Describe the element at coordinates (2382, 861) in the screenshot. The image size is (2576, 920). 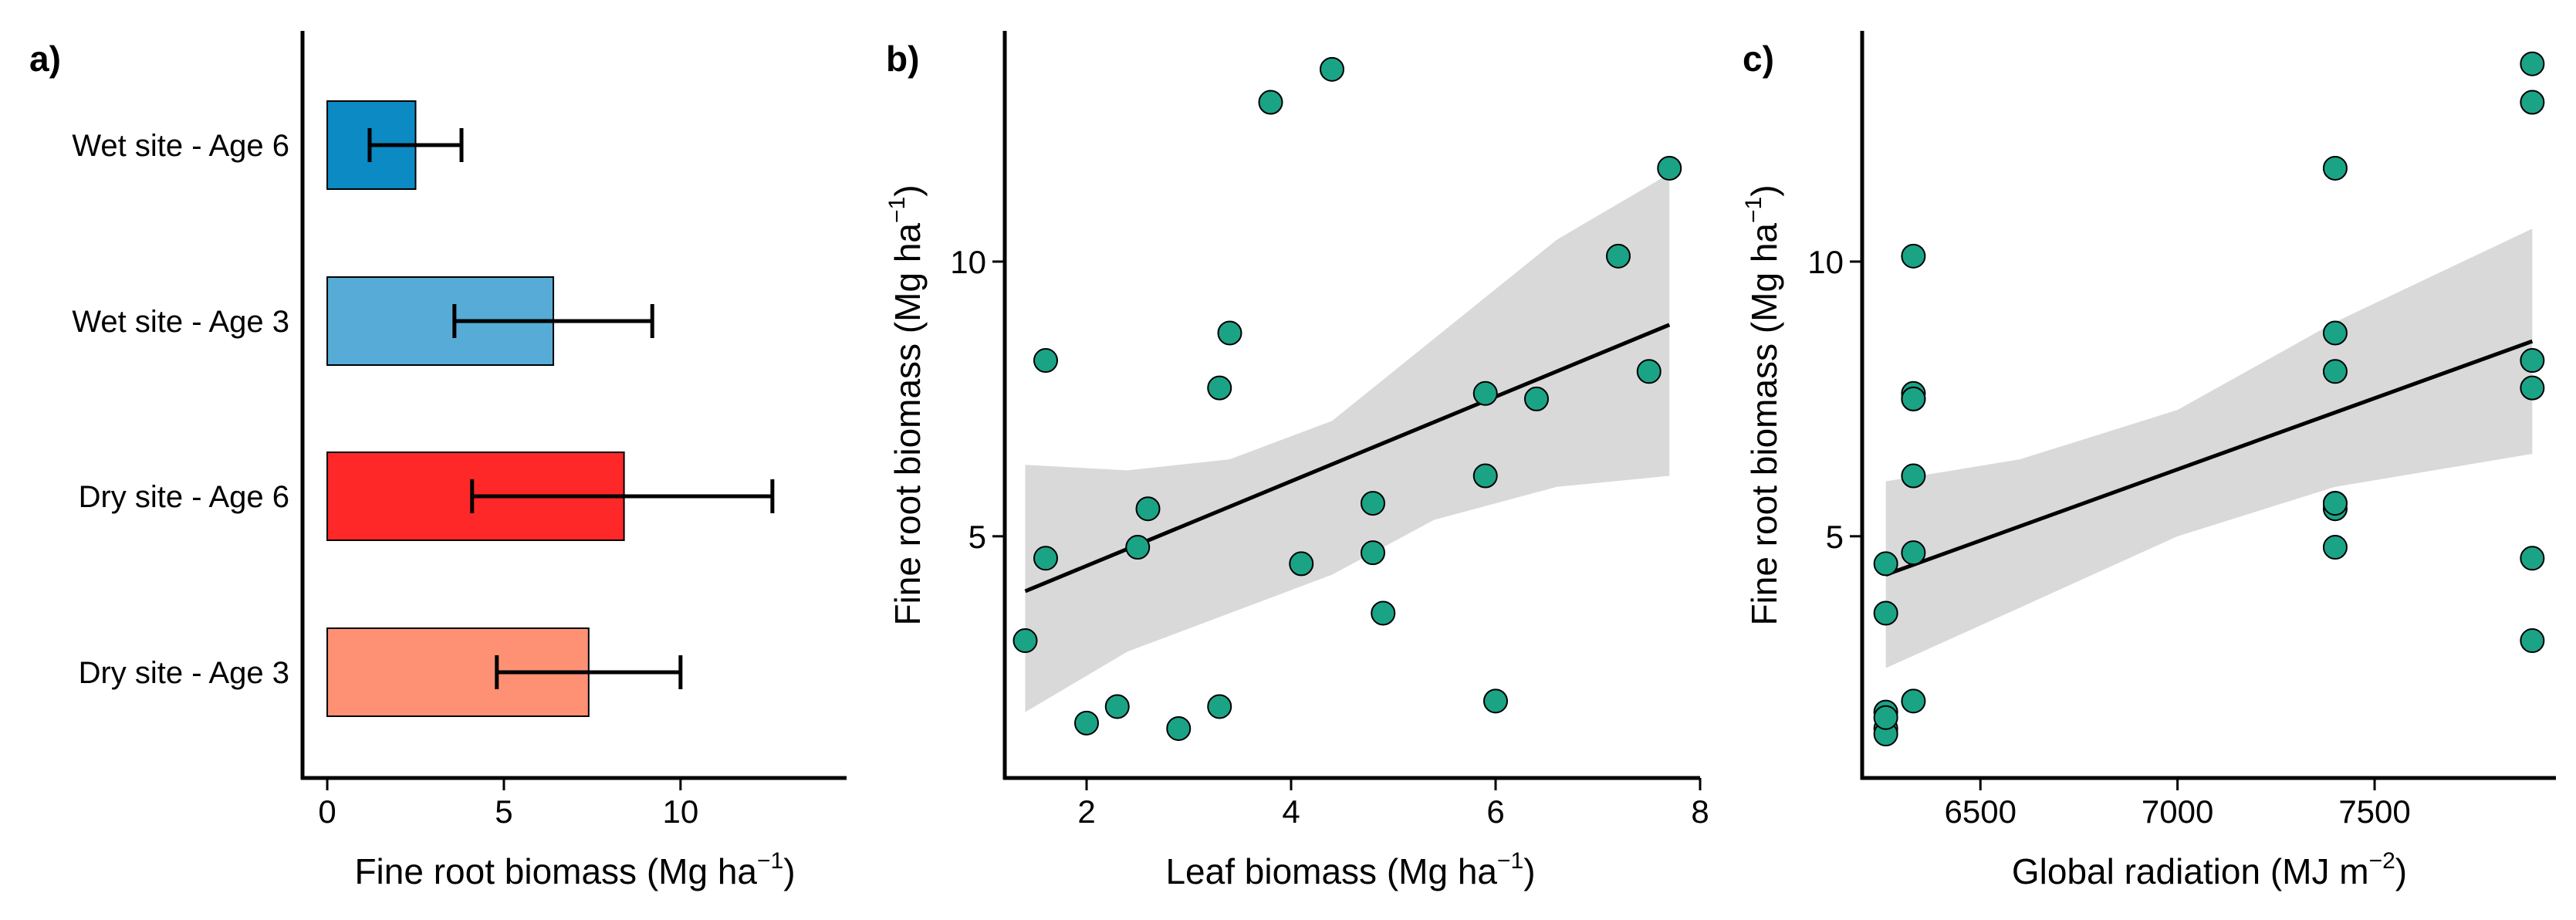
I see `panel-c-x-title-sup: −2` at that location.